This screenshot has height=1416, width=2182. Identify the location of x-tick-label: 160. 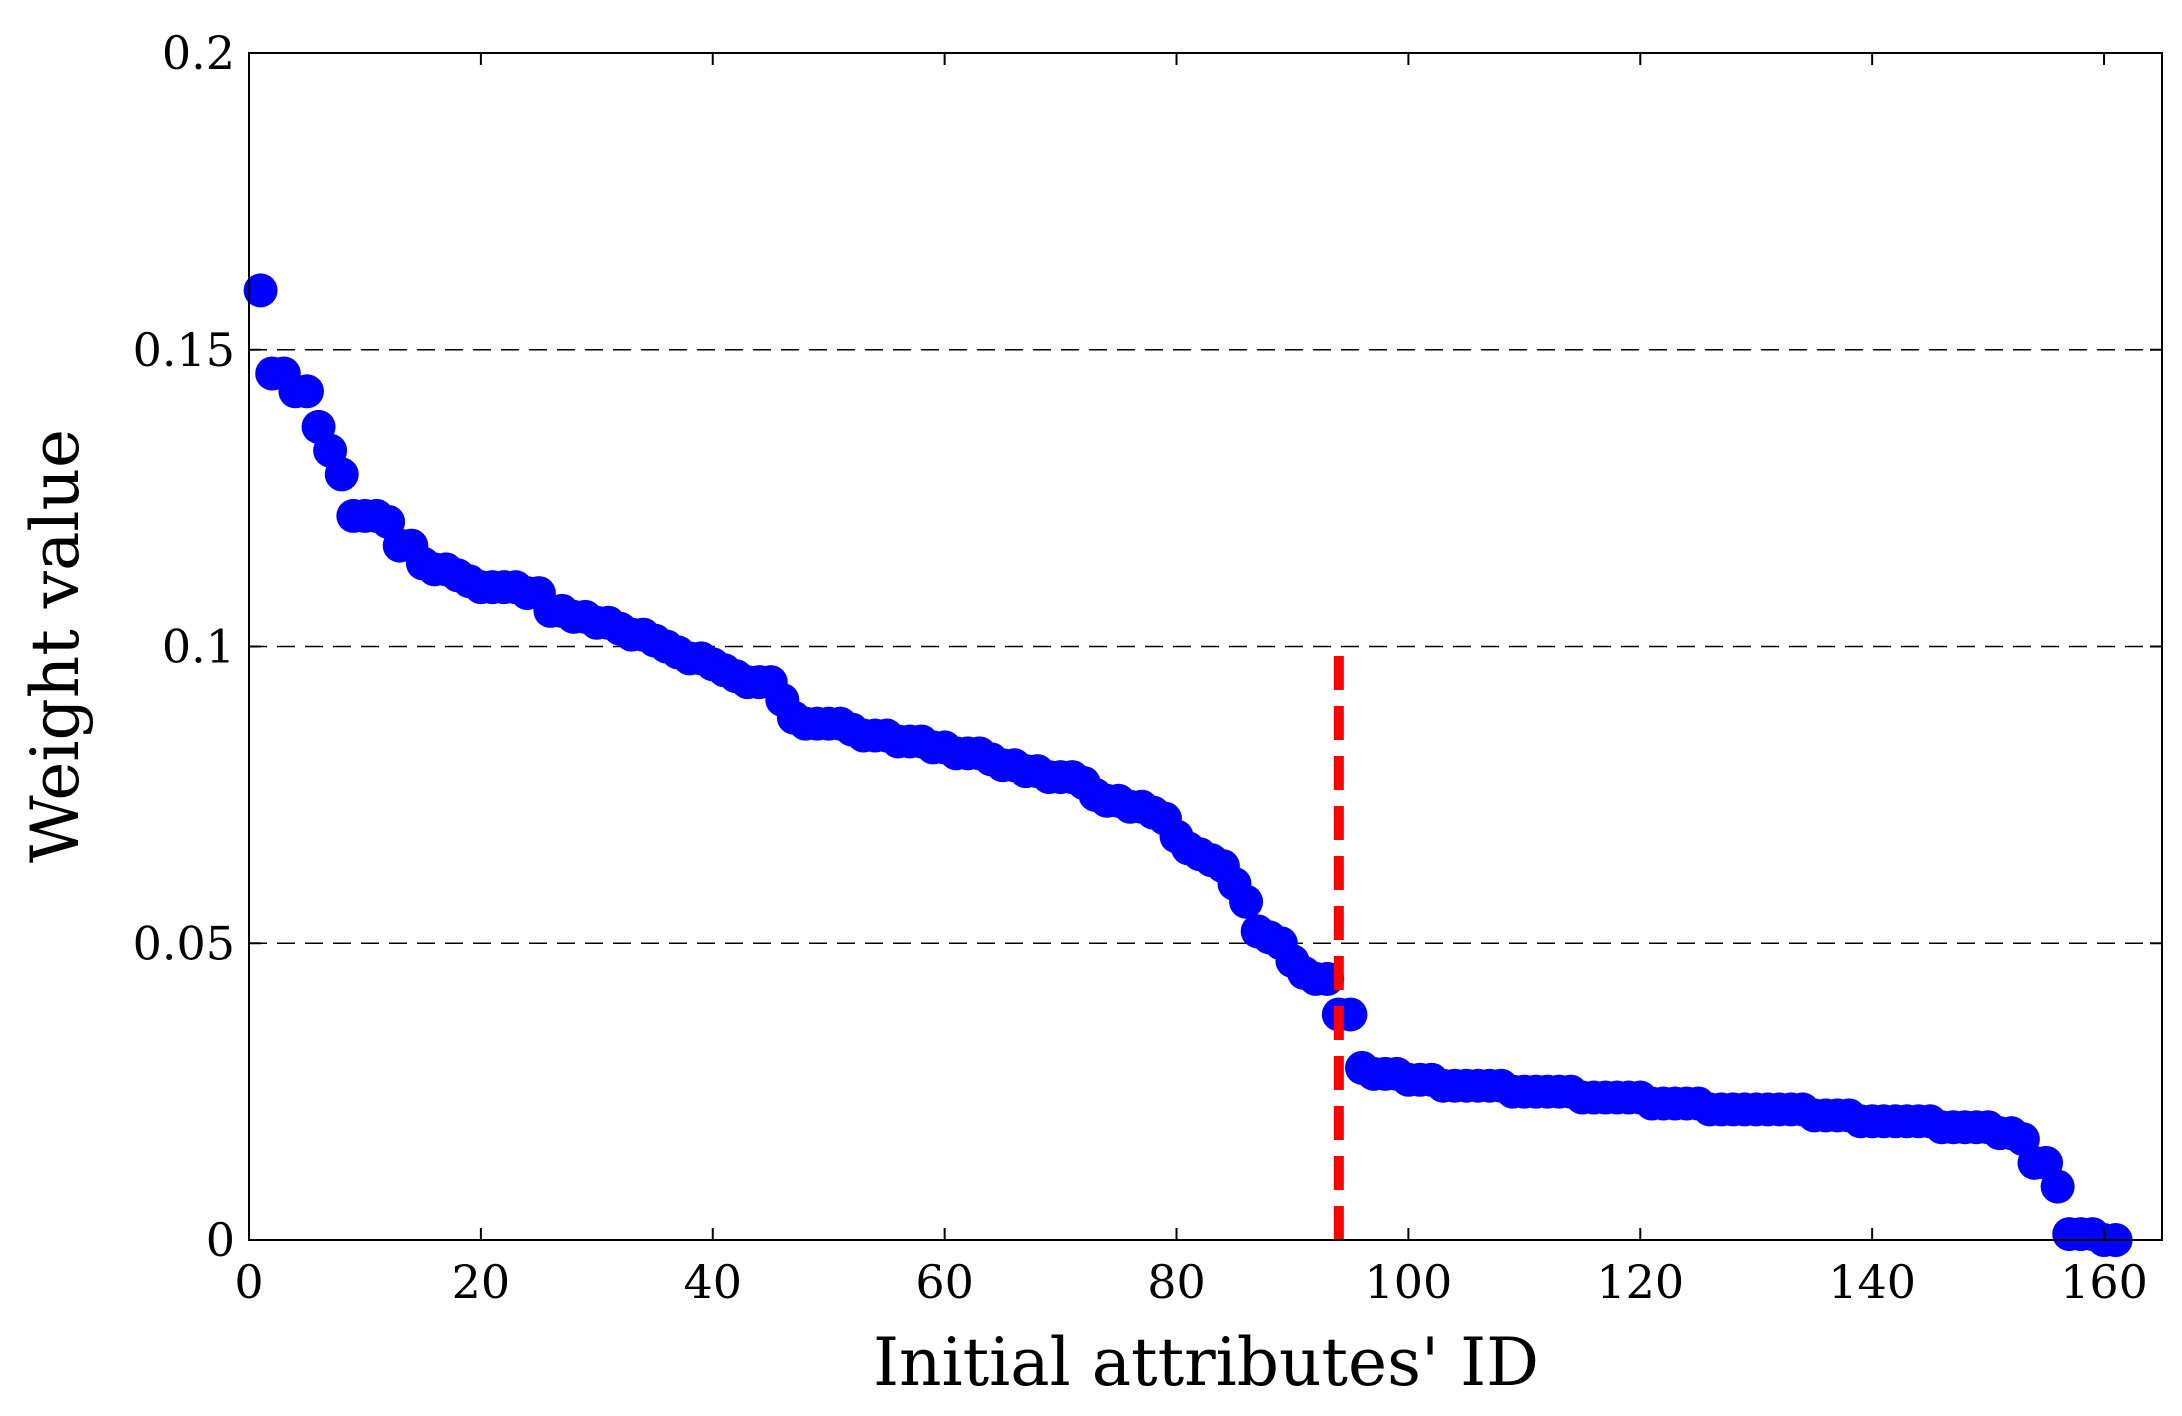
(2104, 1282).